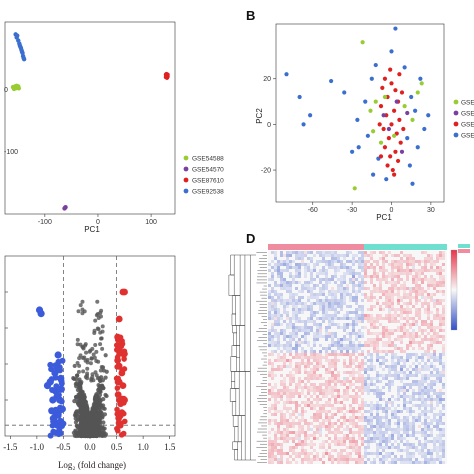 The height and width of the screenshot is (474, 474). I want to click on volcano-point-down, so click(63, 423).